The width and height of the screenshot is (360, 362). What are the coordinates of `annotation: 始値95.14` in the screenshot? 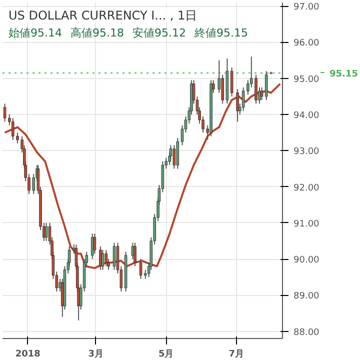 It's located at (35, 33).